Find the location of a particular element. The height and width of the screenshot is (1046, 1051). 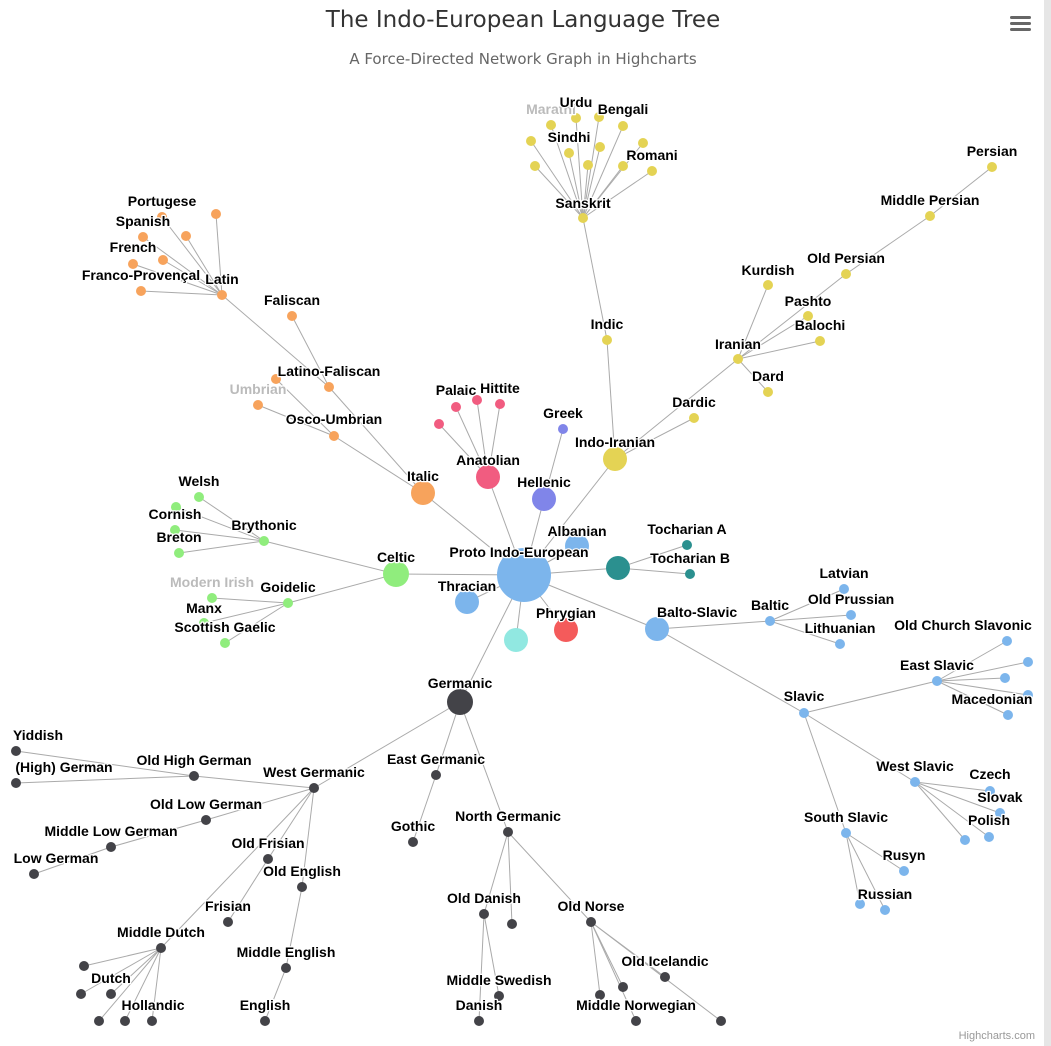

node-lithuanian is located at coordinates (840, 644).